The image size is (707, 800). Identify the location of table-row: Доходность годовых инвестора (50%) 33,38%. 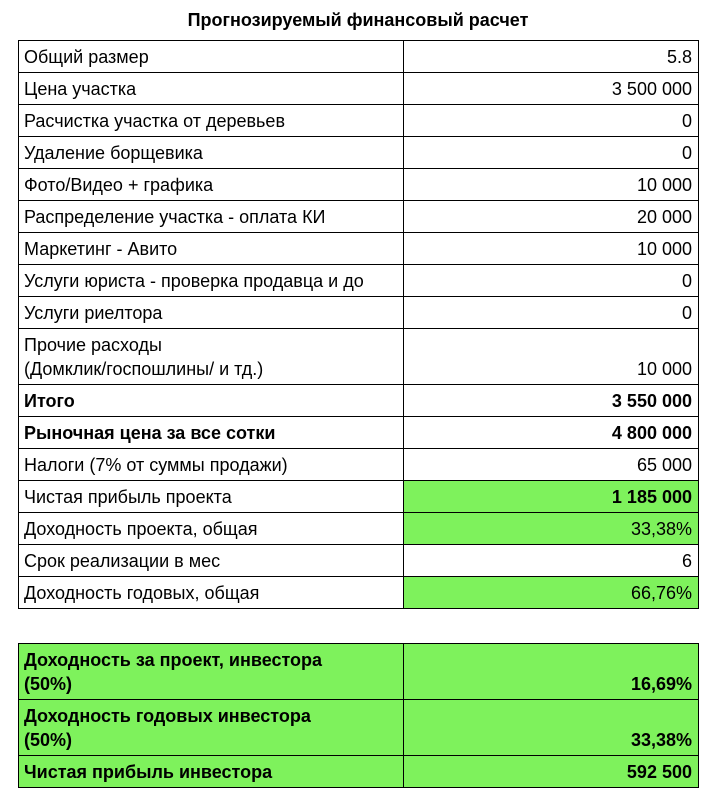
(358, 727).